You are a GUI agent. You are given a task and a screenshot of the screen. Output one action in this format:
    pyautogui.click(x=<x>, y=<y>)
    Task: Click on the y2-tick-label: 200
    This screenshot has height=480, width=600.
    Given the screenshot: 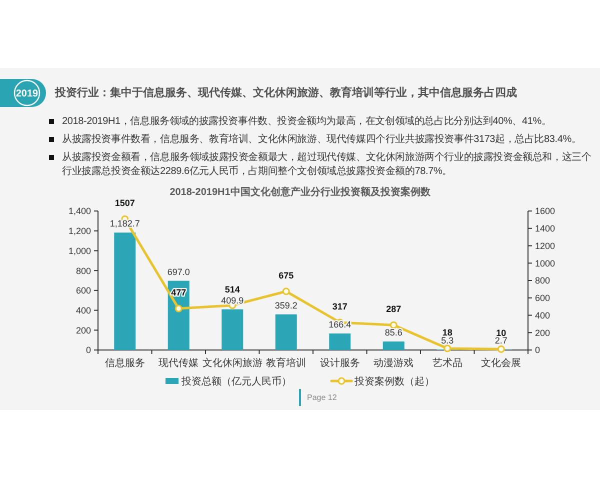 What is the action you would take?
    pyautogui.click(x=542, y=333)
    